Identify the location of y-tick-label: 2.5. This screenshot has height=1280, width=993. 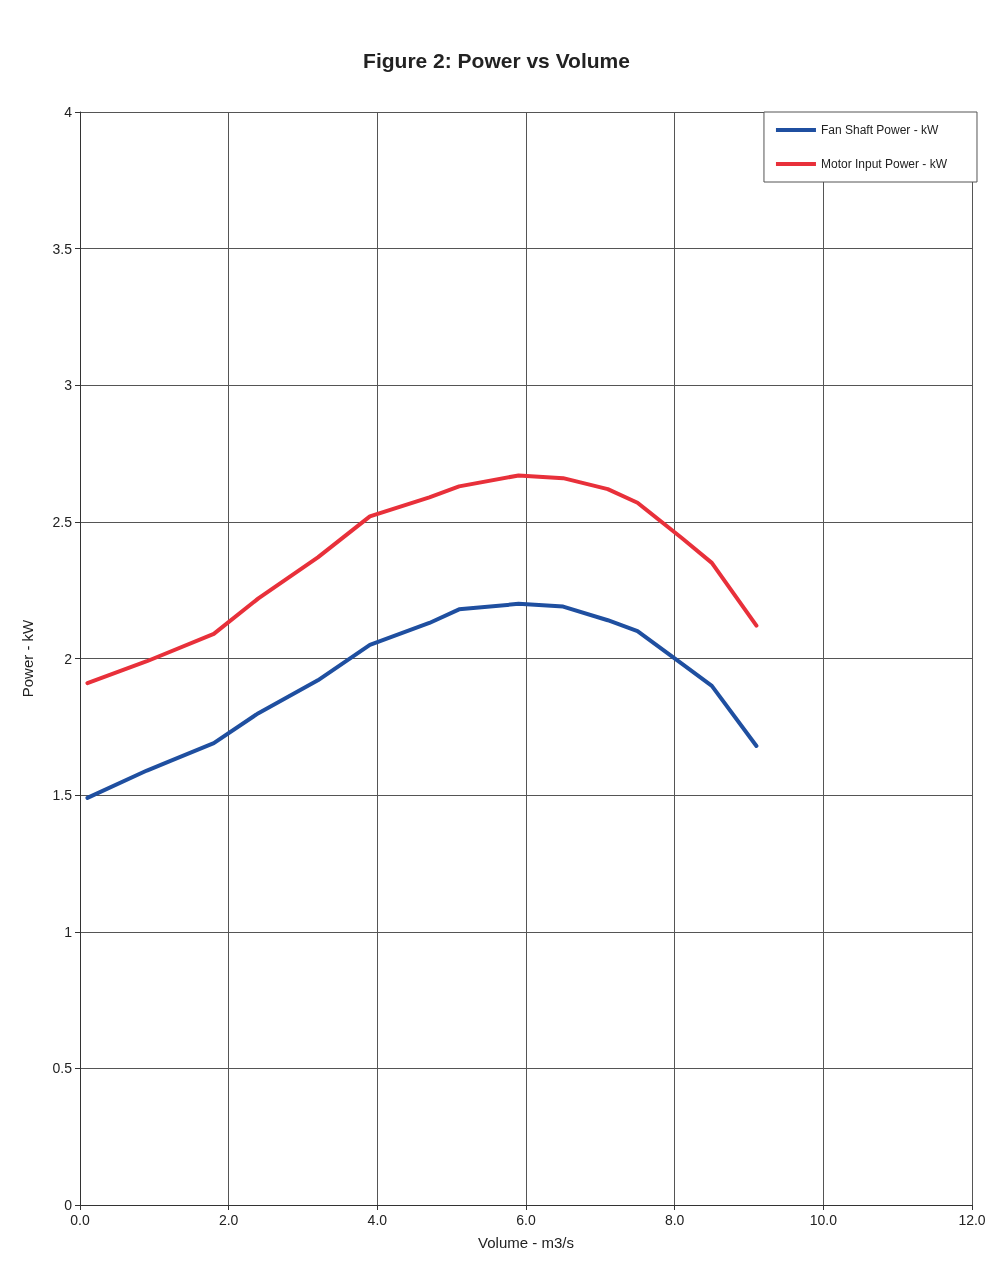
(62, 521).